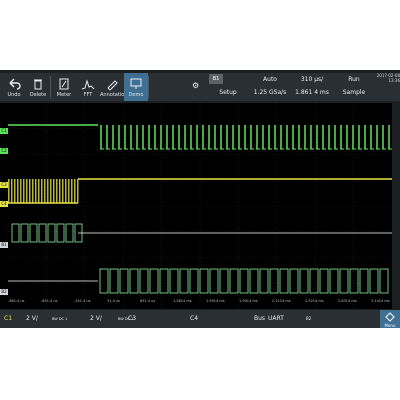 This screenshot has height=400, width=400. I want to click on c3-tab: C3, so click(132, 318).